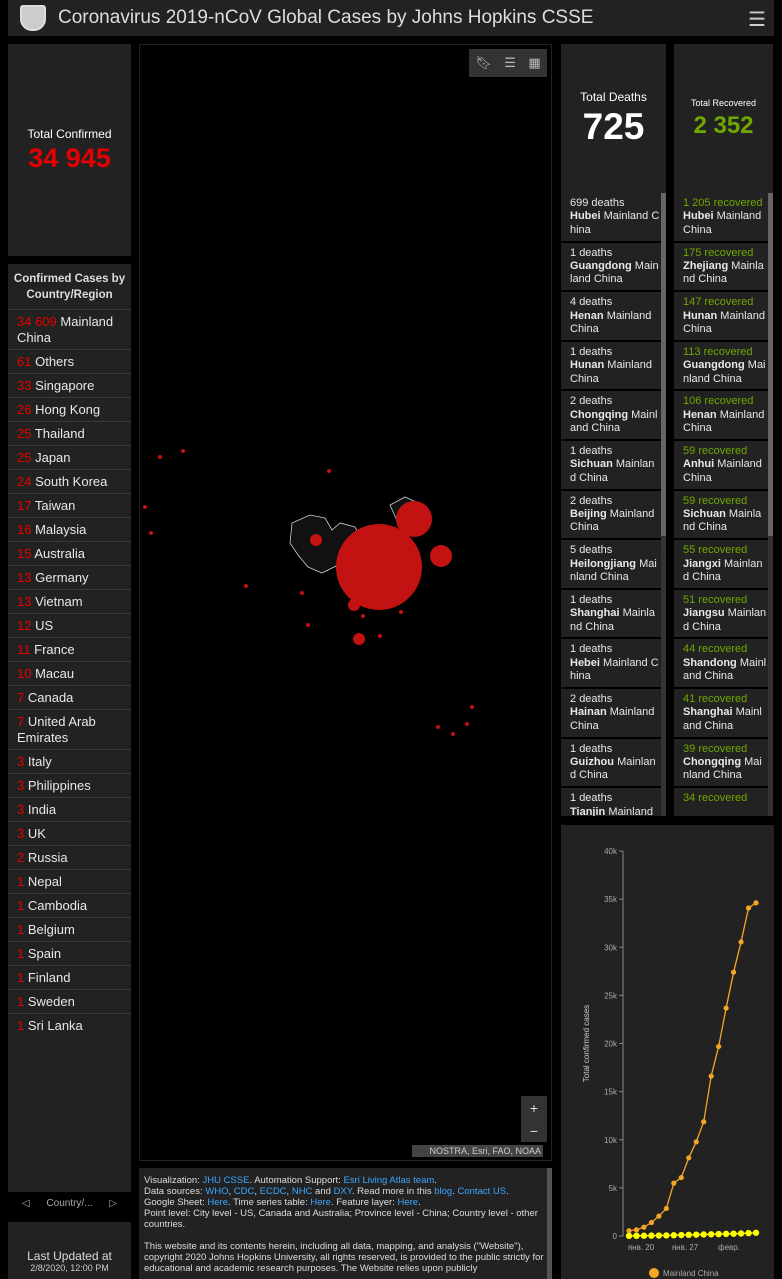  I want to click on recovered-list-item: 44 recovered Shandong Mainland China, so click(723, 663).